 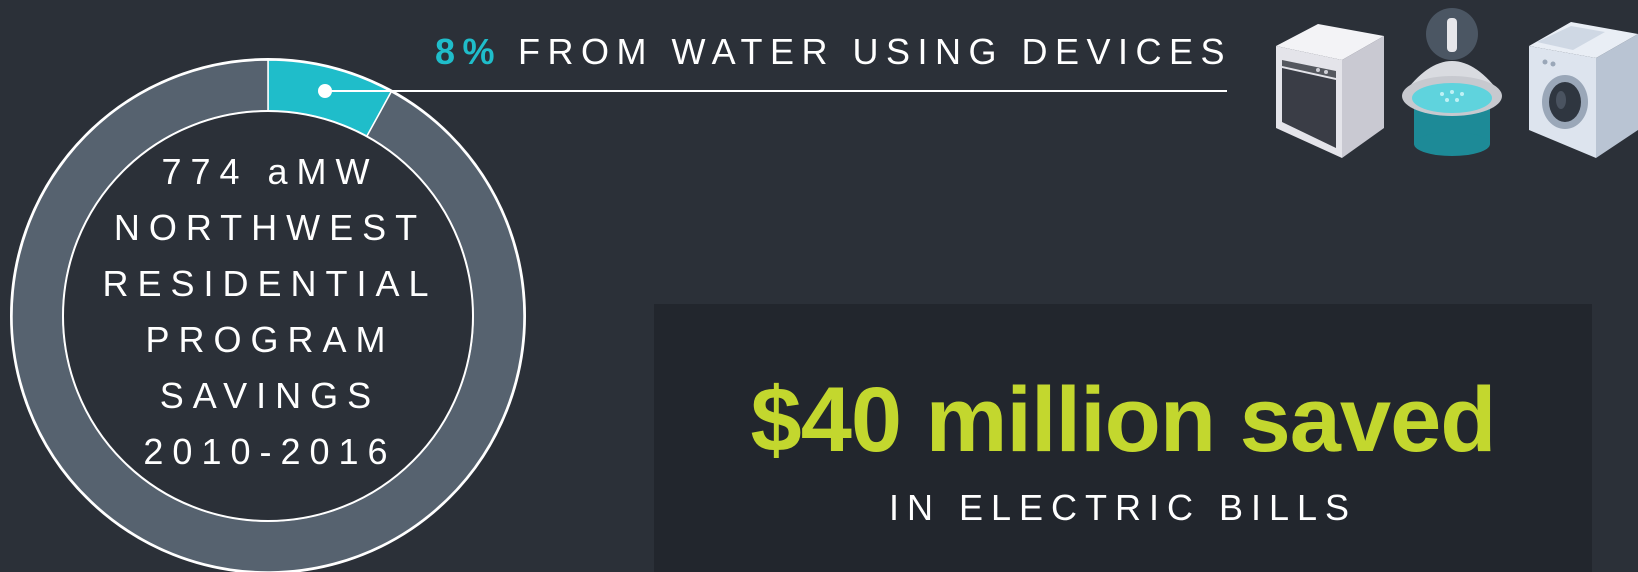 What do you see at coordinates (270, 395) in the screenshot?
I see `donut-center-line-5: SAVINGS` at bounding box center [270, 395].